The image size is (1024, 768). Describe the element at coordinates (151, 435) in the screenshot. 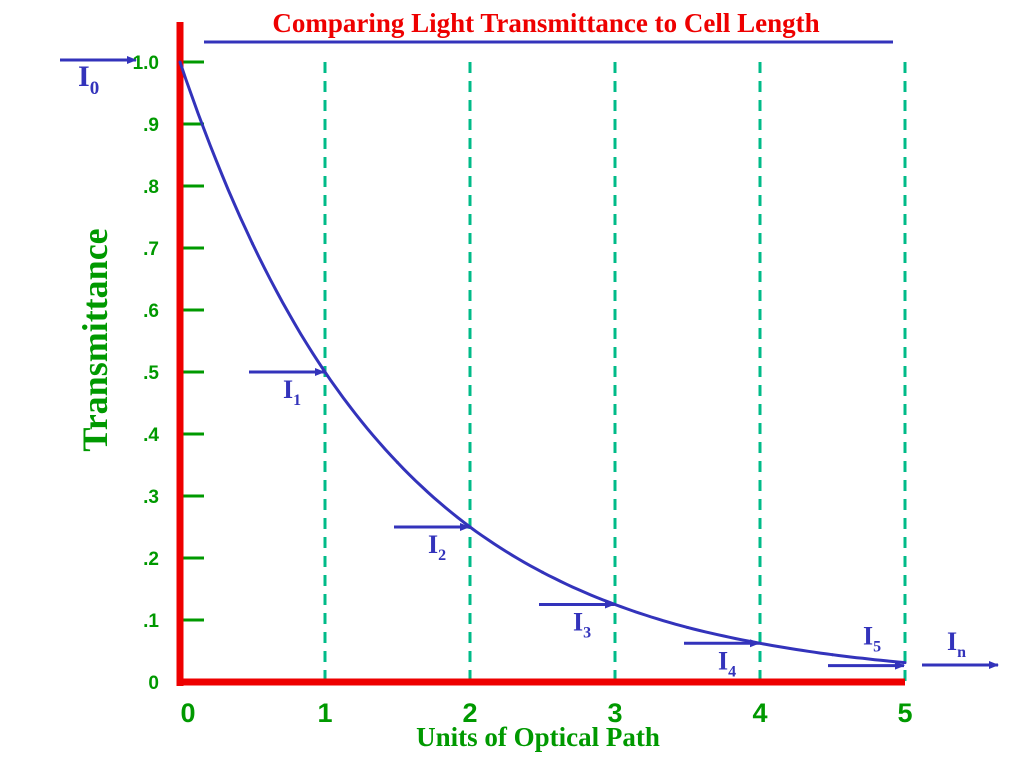

I see `y-tick-label: .4` at that location.